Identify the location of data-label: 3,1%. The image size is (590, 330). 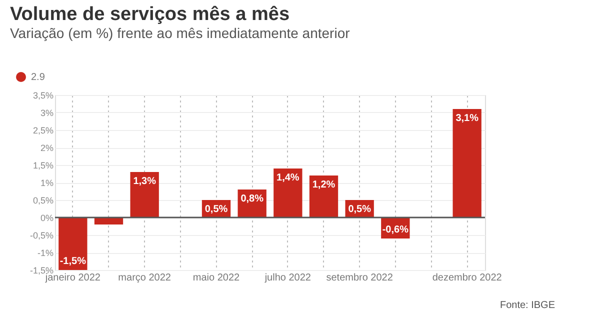
(467, 118).